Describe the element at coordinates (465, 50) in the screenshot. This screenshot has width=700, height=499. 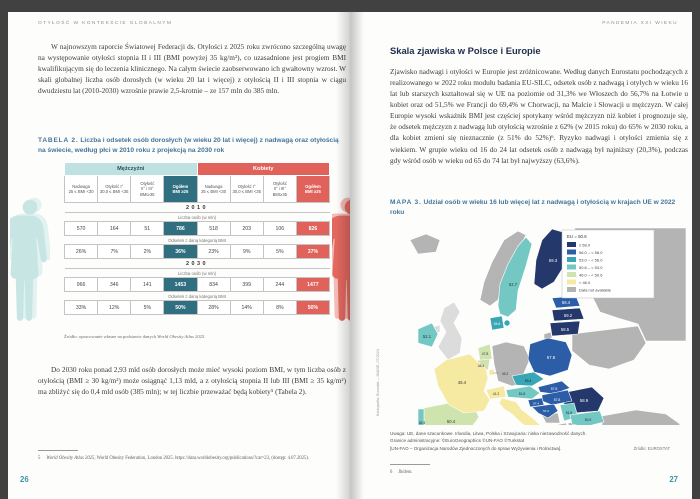
I see `section-heading: Skala zjawiska w Polsce i Europie` at that location.